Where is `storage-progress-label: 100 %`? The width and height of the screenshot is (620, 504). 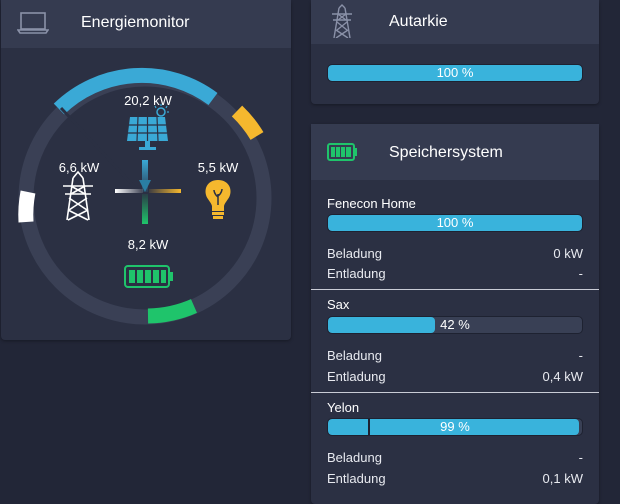 storage-progress-label: 100 % is located at coordinates (455, 222).